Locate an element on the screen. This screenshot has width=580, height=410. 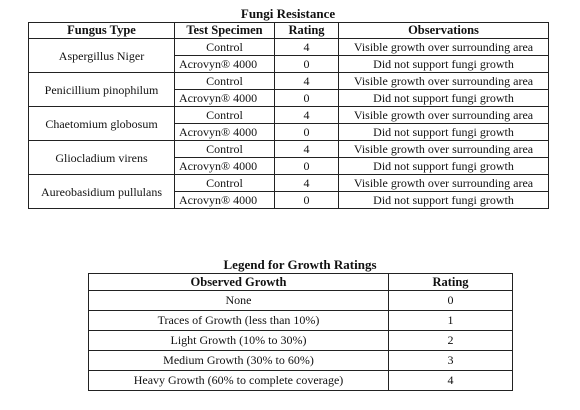
observed-growth: None is located at coordinates (238, 300).